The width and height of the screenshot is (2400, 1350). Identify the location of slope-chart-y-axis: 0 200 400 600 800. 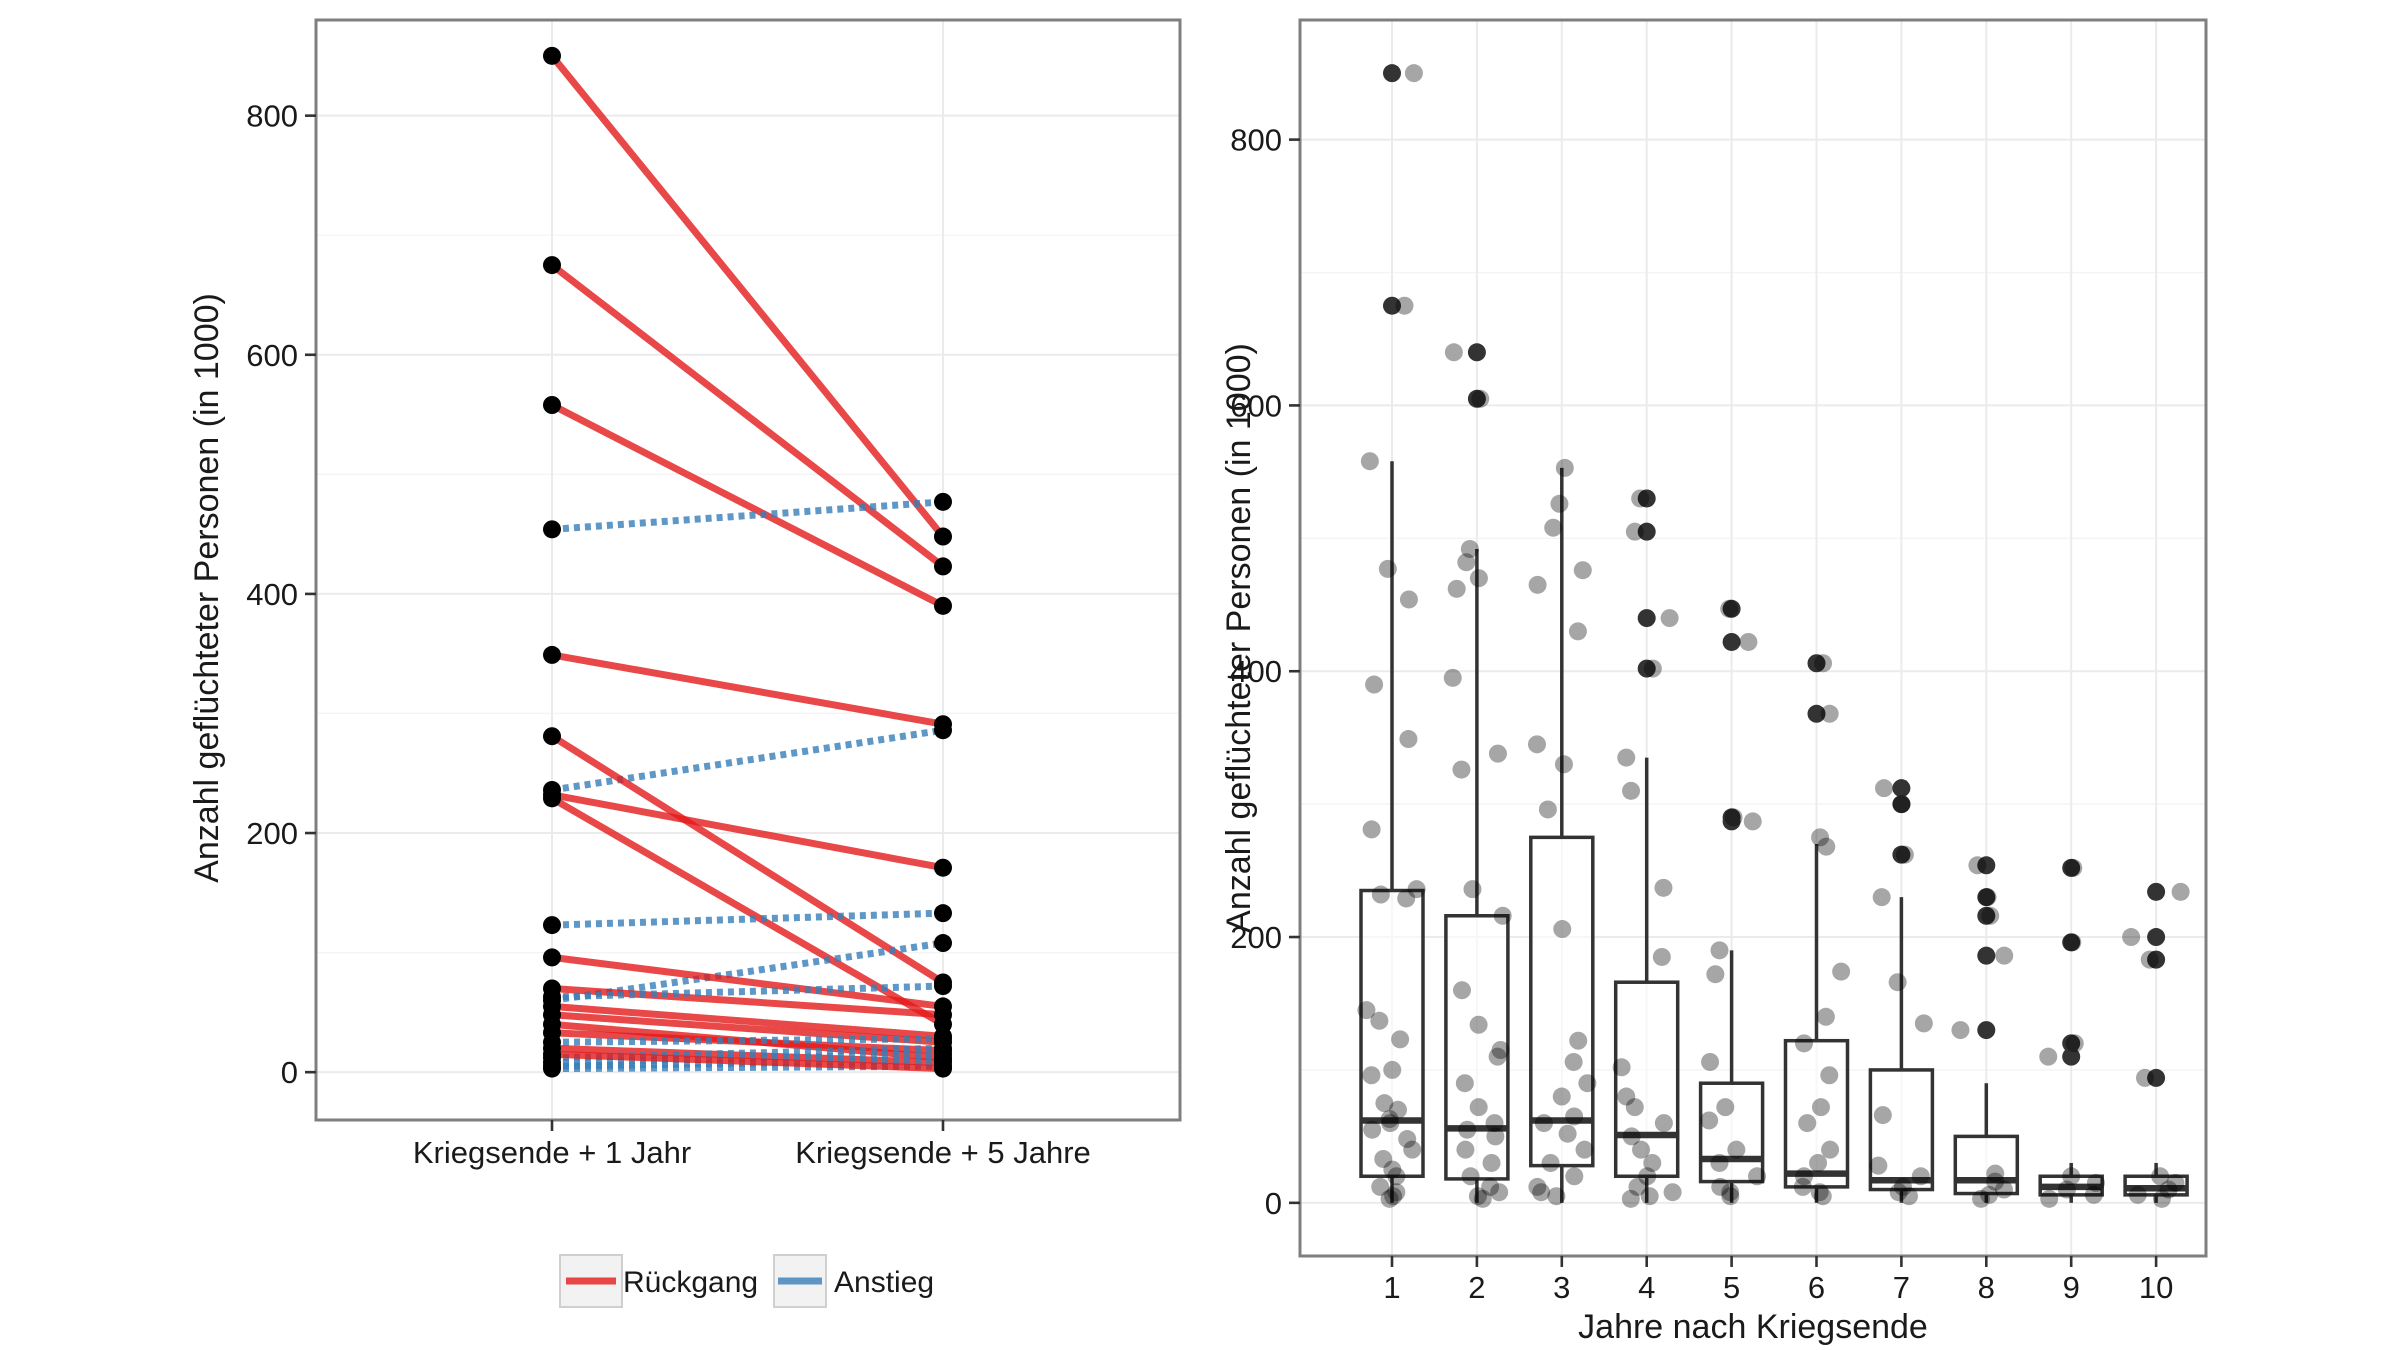
(281, 594).